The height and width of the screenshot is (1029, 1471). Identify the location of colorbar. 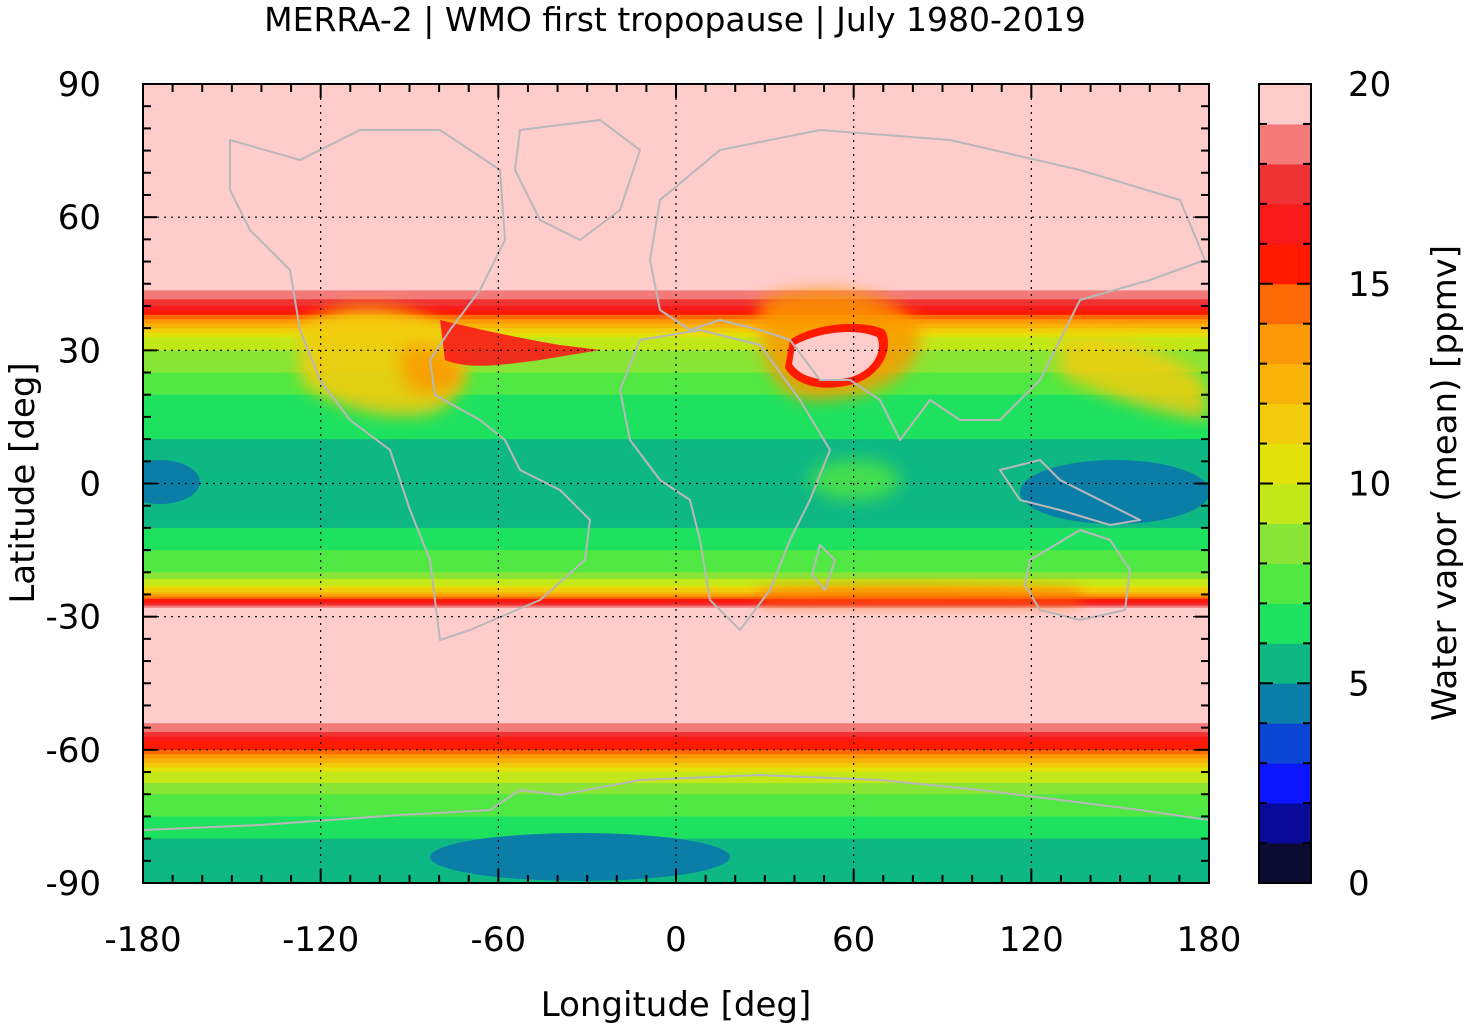
(1285, 484).